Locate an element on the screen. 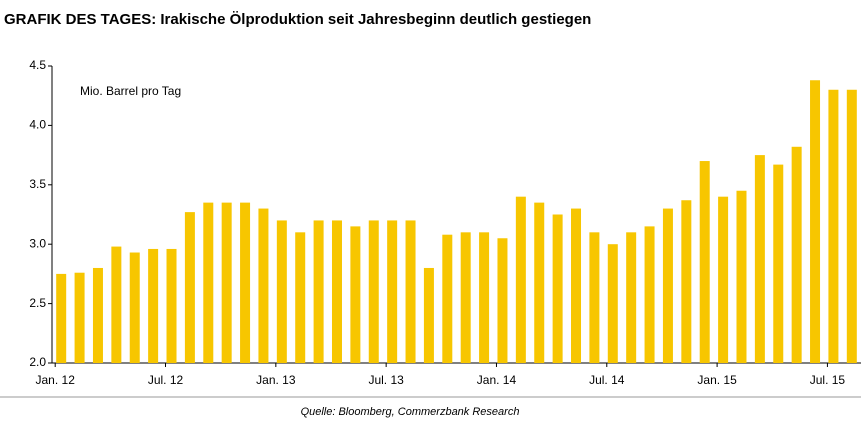  y-tick-label: 2.0 is located at coordinates (37, 362).